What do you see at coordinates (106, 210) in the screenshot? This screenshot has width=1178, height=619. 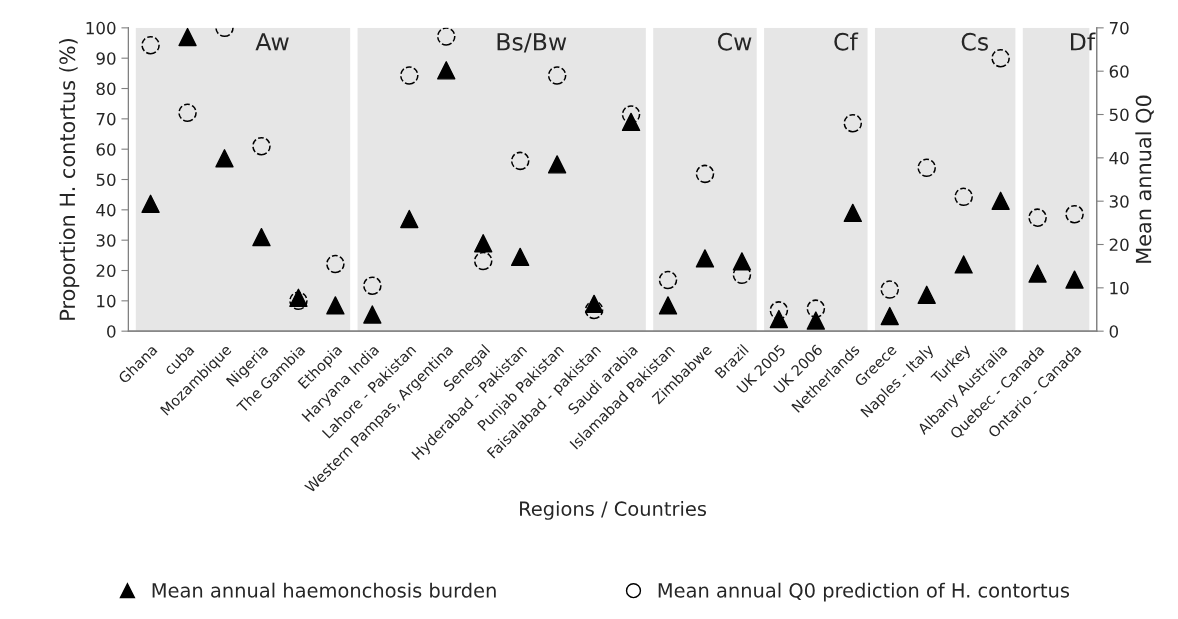 I see `y-tick-label: 40` at bounding box center [106, 210].